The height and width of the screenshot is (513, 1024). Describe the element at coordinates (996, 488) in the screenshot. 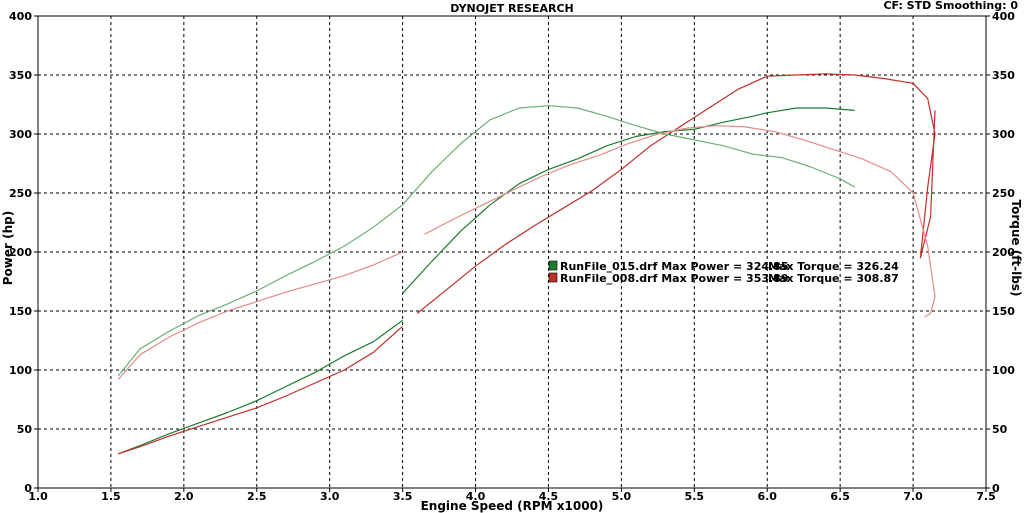

I see `y2-tick-label: 0` at that location.